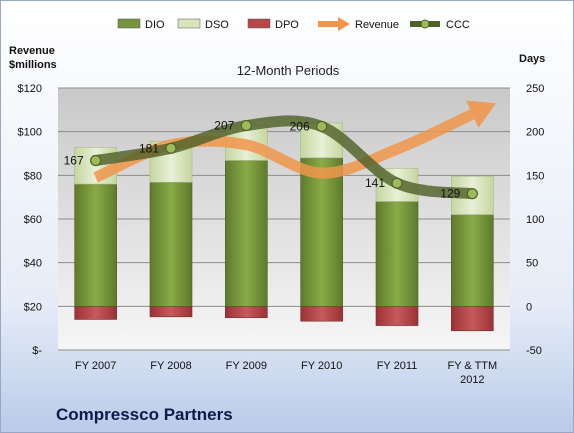 This screenshot has width=574, height=433. What do you see at coordinates (144, 414) in the screenshot?
I see `company-name: Compressco Partners` at bounding box center [144, 414].